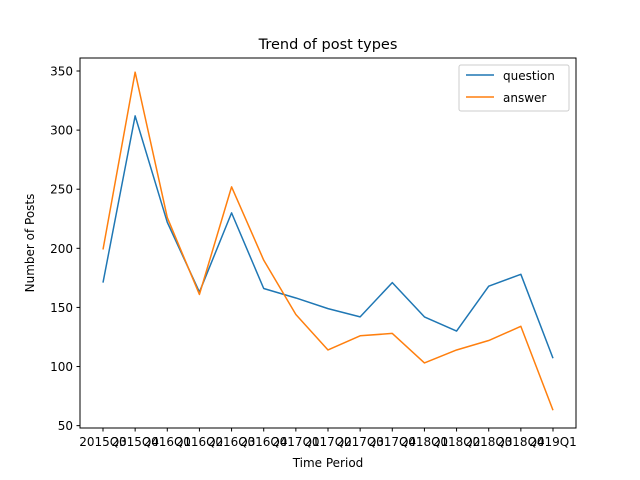 This screenshot has width=640, height=480. Describe the element at coordinates (457, 442) in the screenshot. I see `x-tick-label: 2018Q2` at that location.